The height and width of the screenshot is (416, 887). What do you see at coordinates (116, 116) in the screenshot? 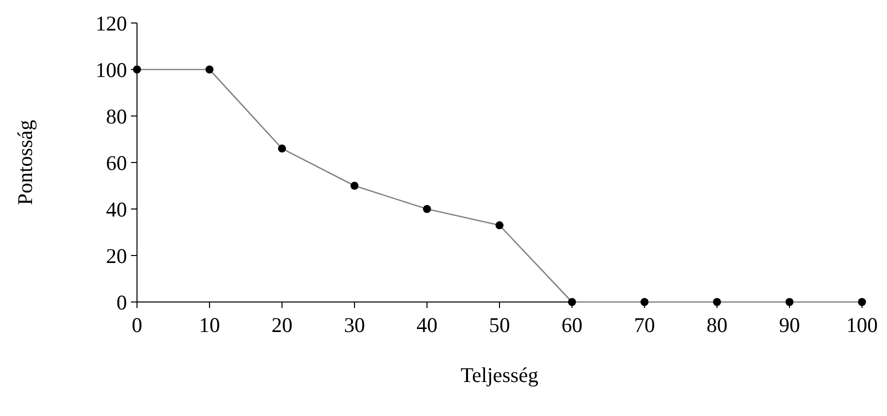
I see `y-tick-label: 80` at bounding box center [116, 116].